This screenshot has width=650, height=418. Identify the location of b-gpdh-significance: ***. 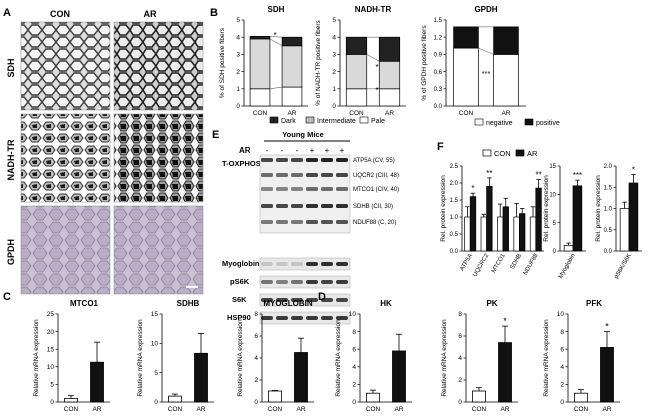
(486, 73).